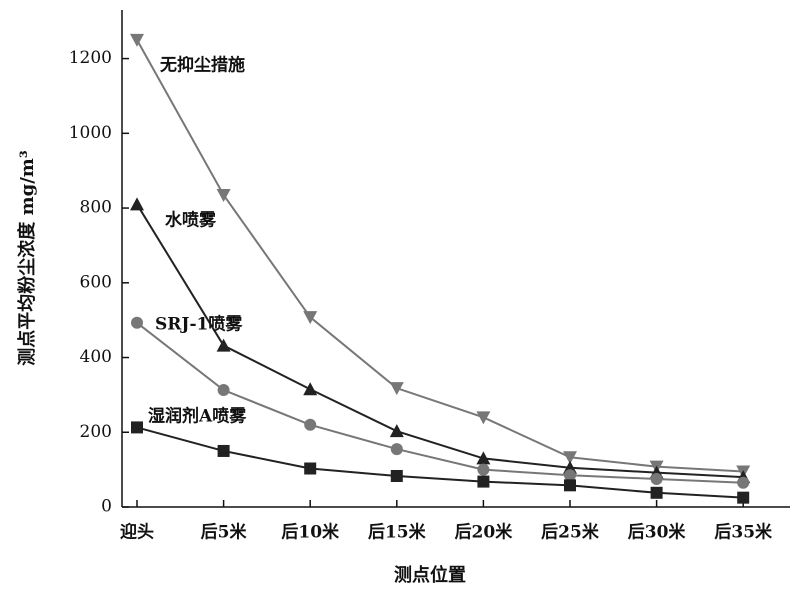 This screenshot has height=591, width=800. I want to click on x-tick-label: 后30米, so click(657, 532).